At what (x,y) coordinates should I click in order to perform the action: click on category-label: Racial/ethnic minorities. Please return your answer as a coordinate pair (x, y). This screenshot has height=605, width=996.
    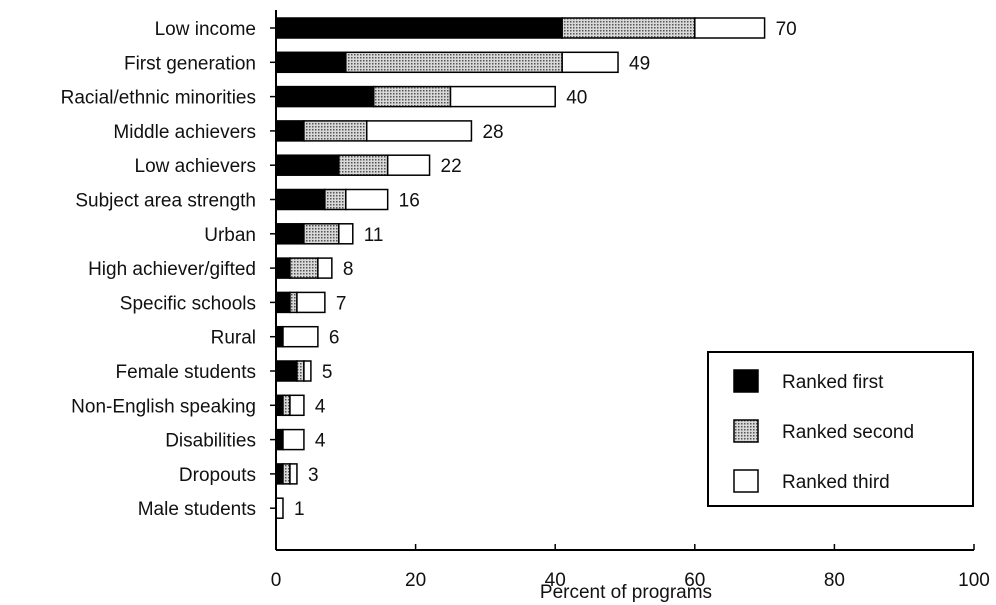
    Looking at the image, I should click on (158, 98).